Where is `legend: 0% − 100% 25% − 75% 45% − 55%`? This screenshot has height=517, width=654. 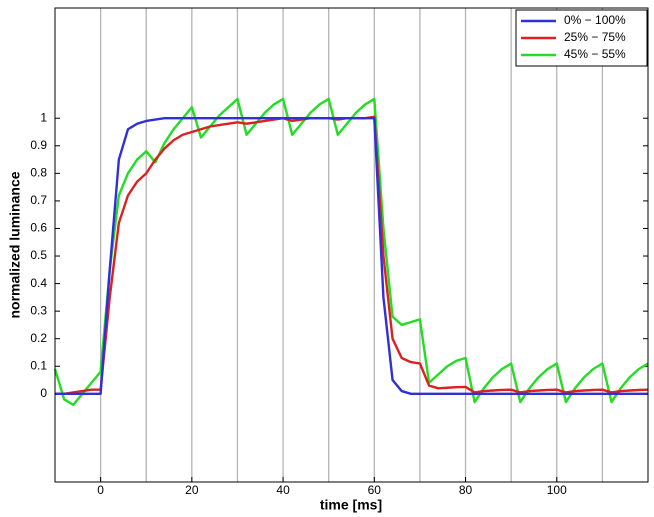
legend: 0% − 100% 25% − 75% 45% − 55% is located at coordinates (581, 38).